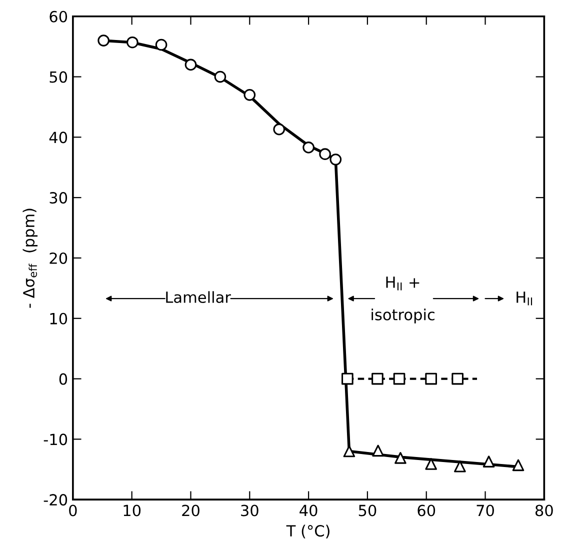 This screenshot has width=561, height=546. Describe the element at coordinates (191, 510) in the screenshot. I see `x-tick-label: 20` at that location.